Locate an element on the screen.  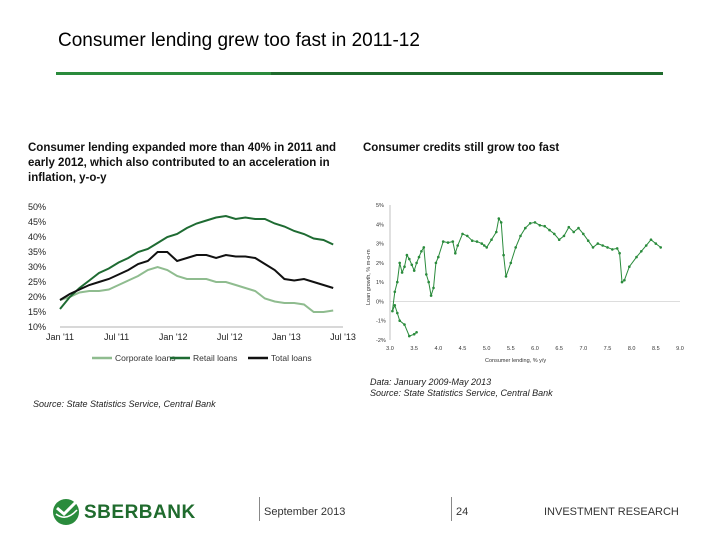
y-tick-label: 0% is located at coordinates (380, 302).